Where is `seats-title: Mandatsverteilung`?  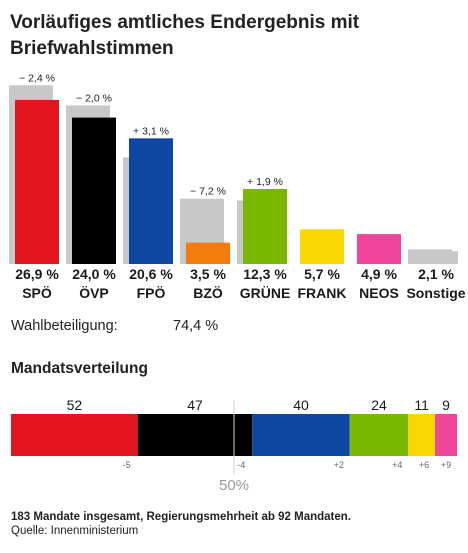
seats-title: Mandatsverteilung is located at coordinates (79, 368).